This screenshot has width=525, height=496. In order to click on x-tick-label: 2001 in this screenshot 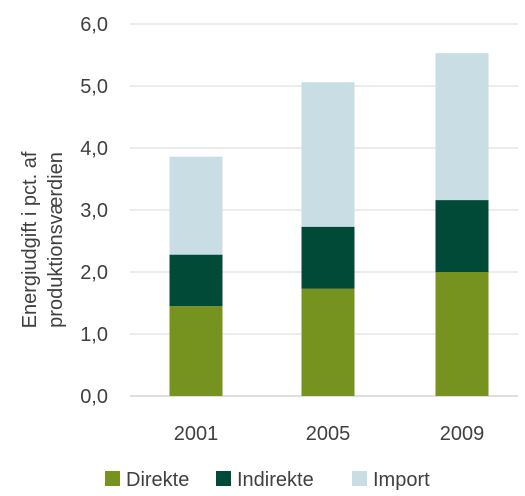, I will do `click(196, 434)`.